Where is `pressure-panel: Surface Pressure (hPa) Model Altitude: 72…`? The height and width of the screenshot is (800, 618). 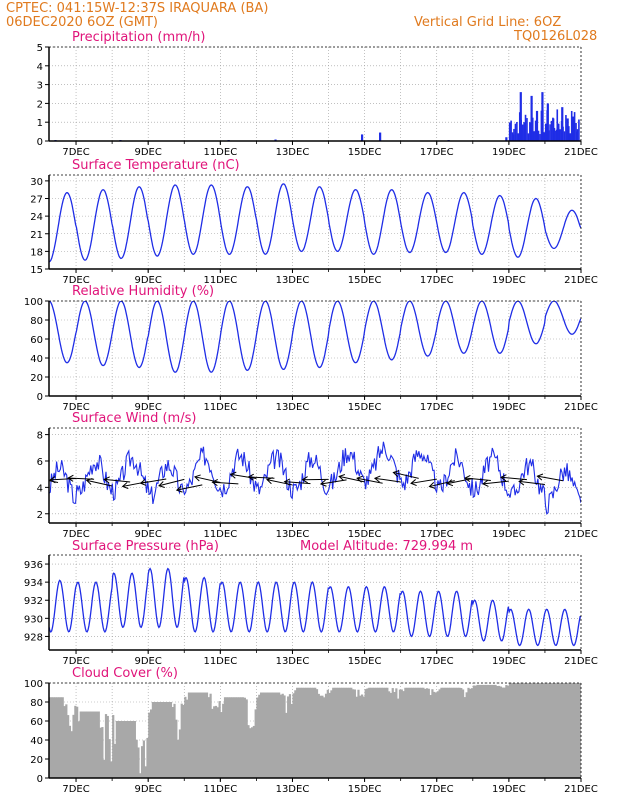 pressure-panel: Surface Pressure (hPa) Model Altitude: 72… is located at coordinates (311, 603).